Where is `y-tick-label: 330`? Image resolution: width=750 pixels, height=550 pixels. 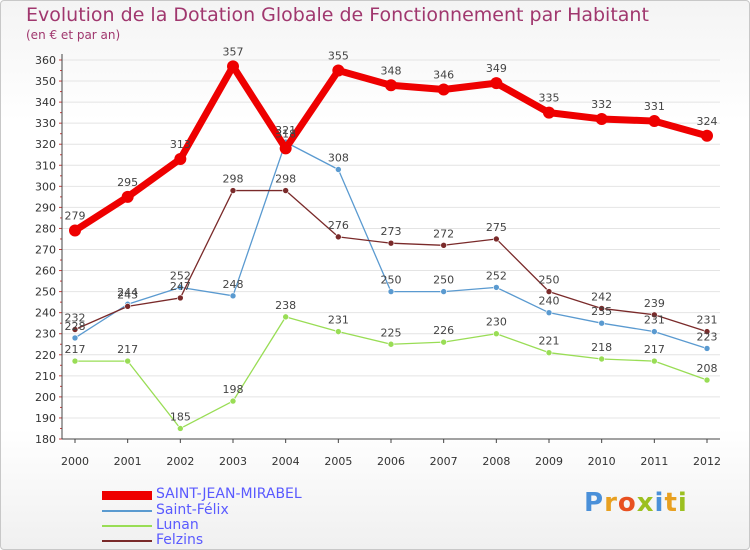
y-tick-label: 330 is located at coordinates (45, 123).